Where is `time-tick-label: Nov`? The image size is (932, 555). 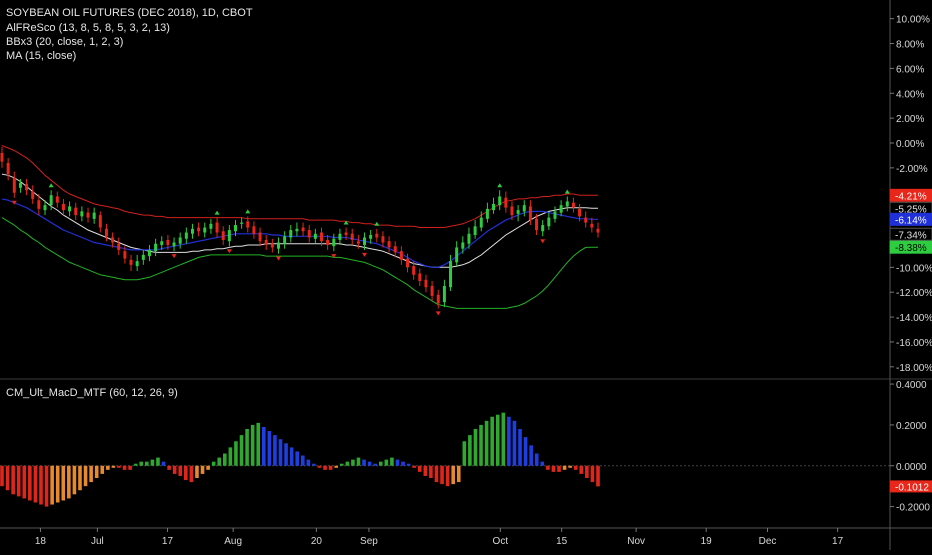 time-tick-label: Nov is located at coordinates (636, 541).